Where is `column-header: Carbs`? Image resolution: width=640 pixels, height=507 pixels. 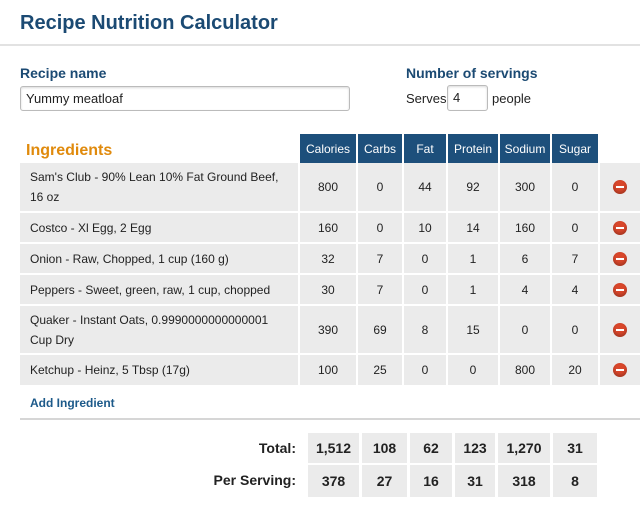 column-header: Carbs is located at coordinates (381, 148).